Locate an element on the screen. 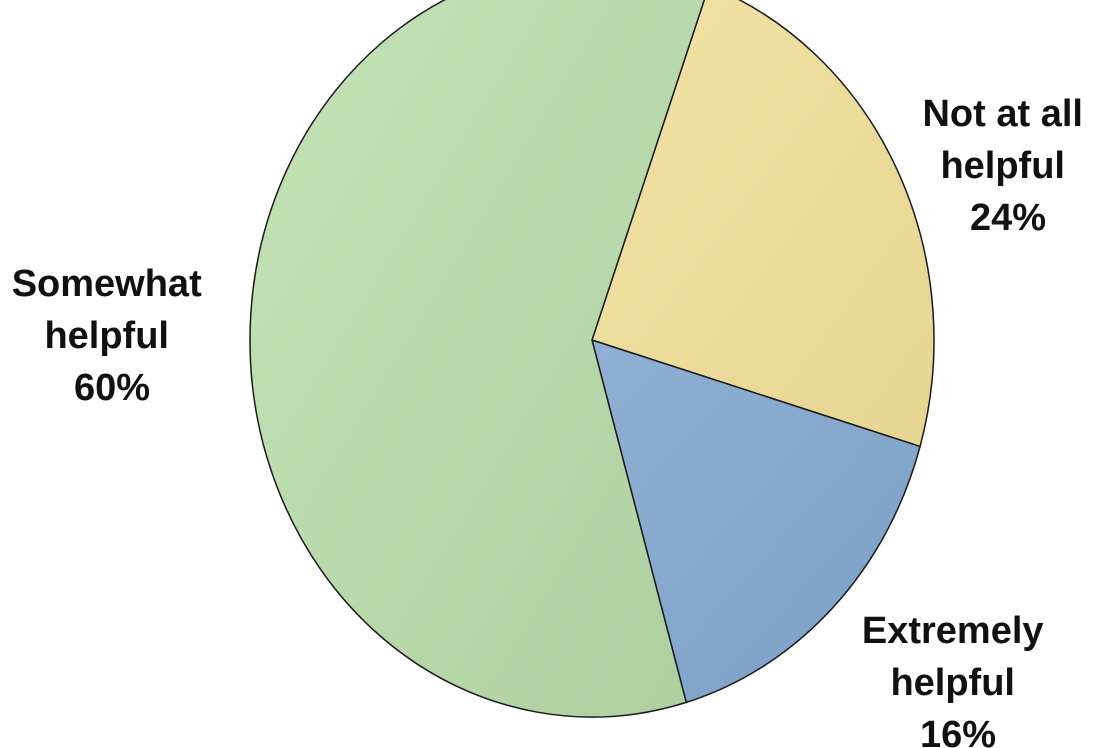 This screenshot has height=748, width=1097. slice-value-label: 60% is located at coordinates (112, 388).